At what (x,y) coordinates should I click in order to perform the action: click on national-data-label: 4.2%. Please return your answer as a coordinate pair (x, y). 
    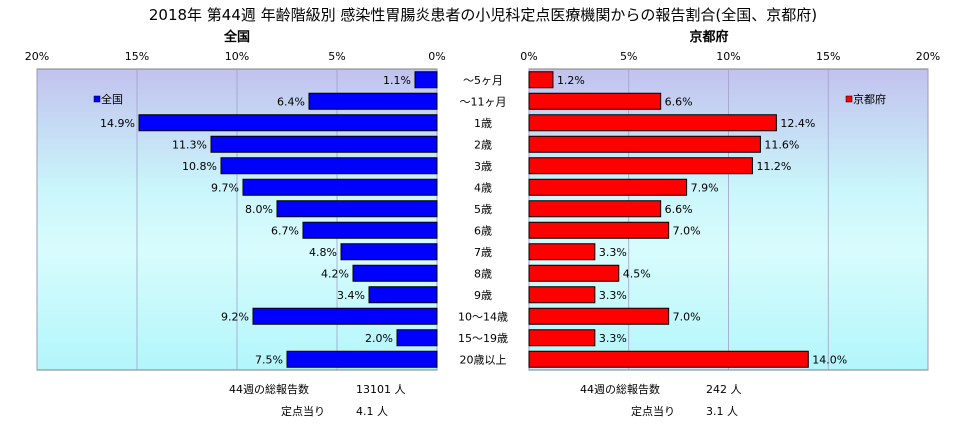
    Looking at the image, I should click on (335, 273).